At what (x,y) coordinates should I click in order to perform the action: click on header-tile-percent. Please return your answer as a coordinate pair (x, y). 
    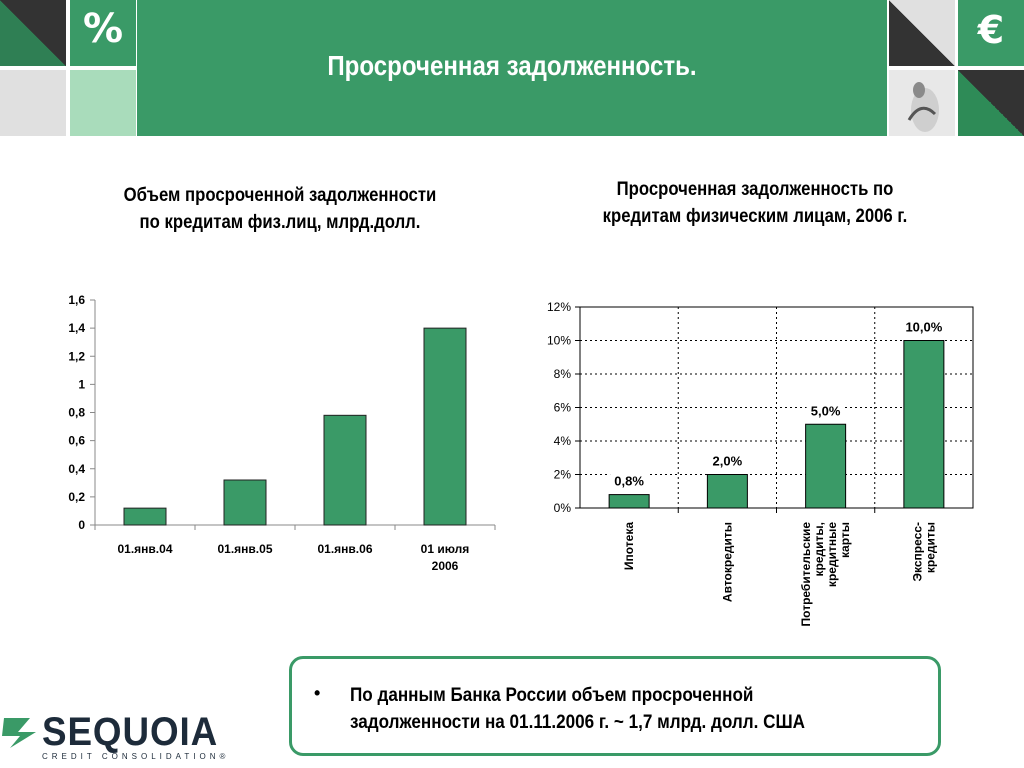
    Looking at the image, I should click on (103, 33).